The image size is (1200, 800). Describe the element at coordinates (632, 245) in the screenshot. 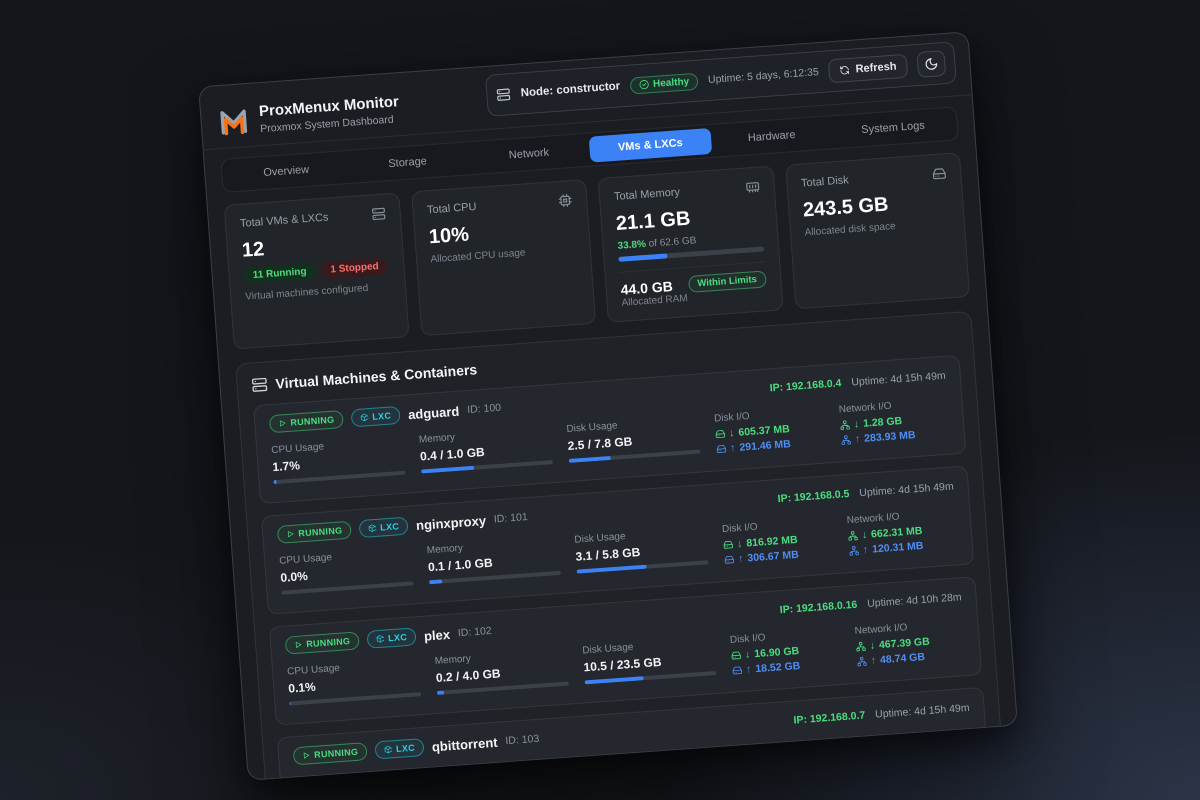

I see `memory-percent: 33.8%` at that location.